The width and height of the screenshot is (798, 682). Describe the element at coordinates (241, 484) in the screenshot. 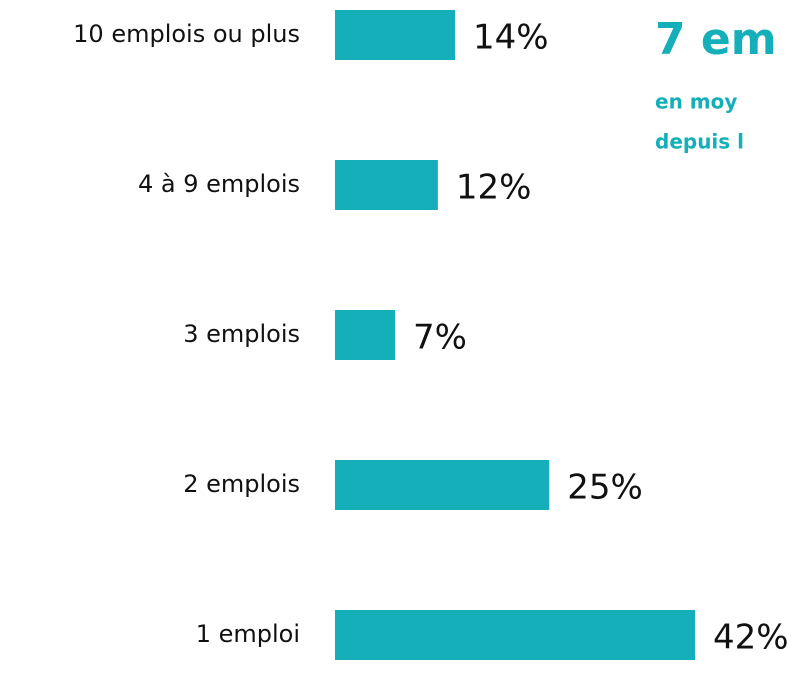

I see `category-label: 2 emplois` at that location.